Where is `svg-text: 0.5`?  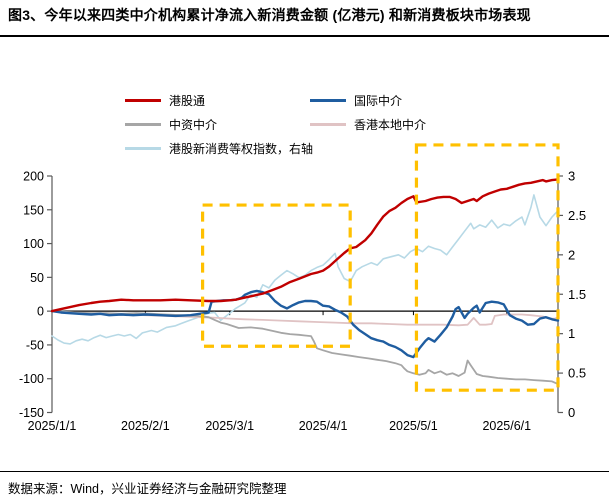
svg-text: 0.5 is located at coordinates (577, 373).